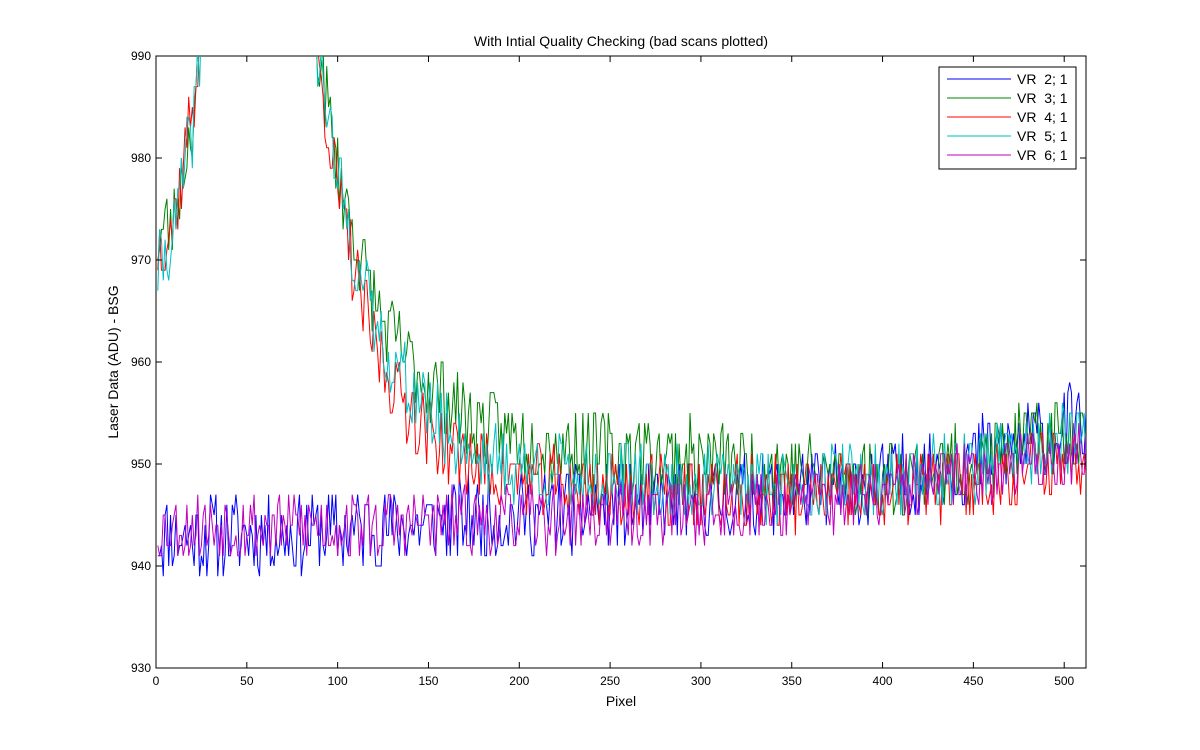  What do you see at coordinates (141, 464) in the screenshot?
I see `y-tick-label: 950` at bounding box center [141, 464].